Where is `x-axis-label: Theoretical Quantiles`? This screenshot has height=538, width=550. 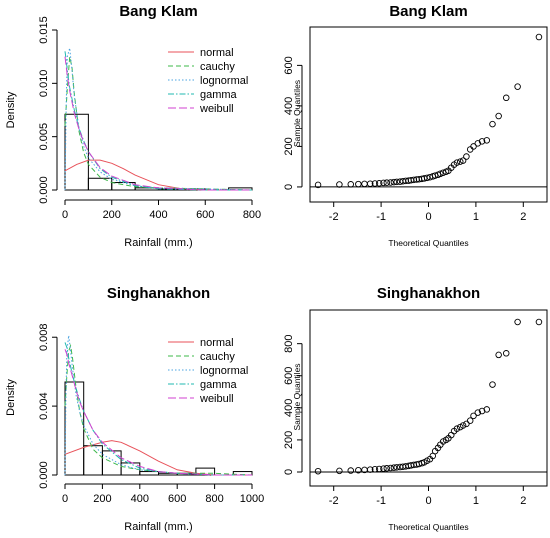
x-axis-label: Theoretical Quantiles is located at coordinates (428, 243).